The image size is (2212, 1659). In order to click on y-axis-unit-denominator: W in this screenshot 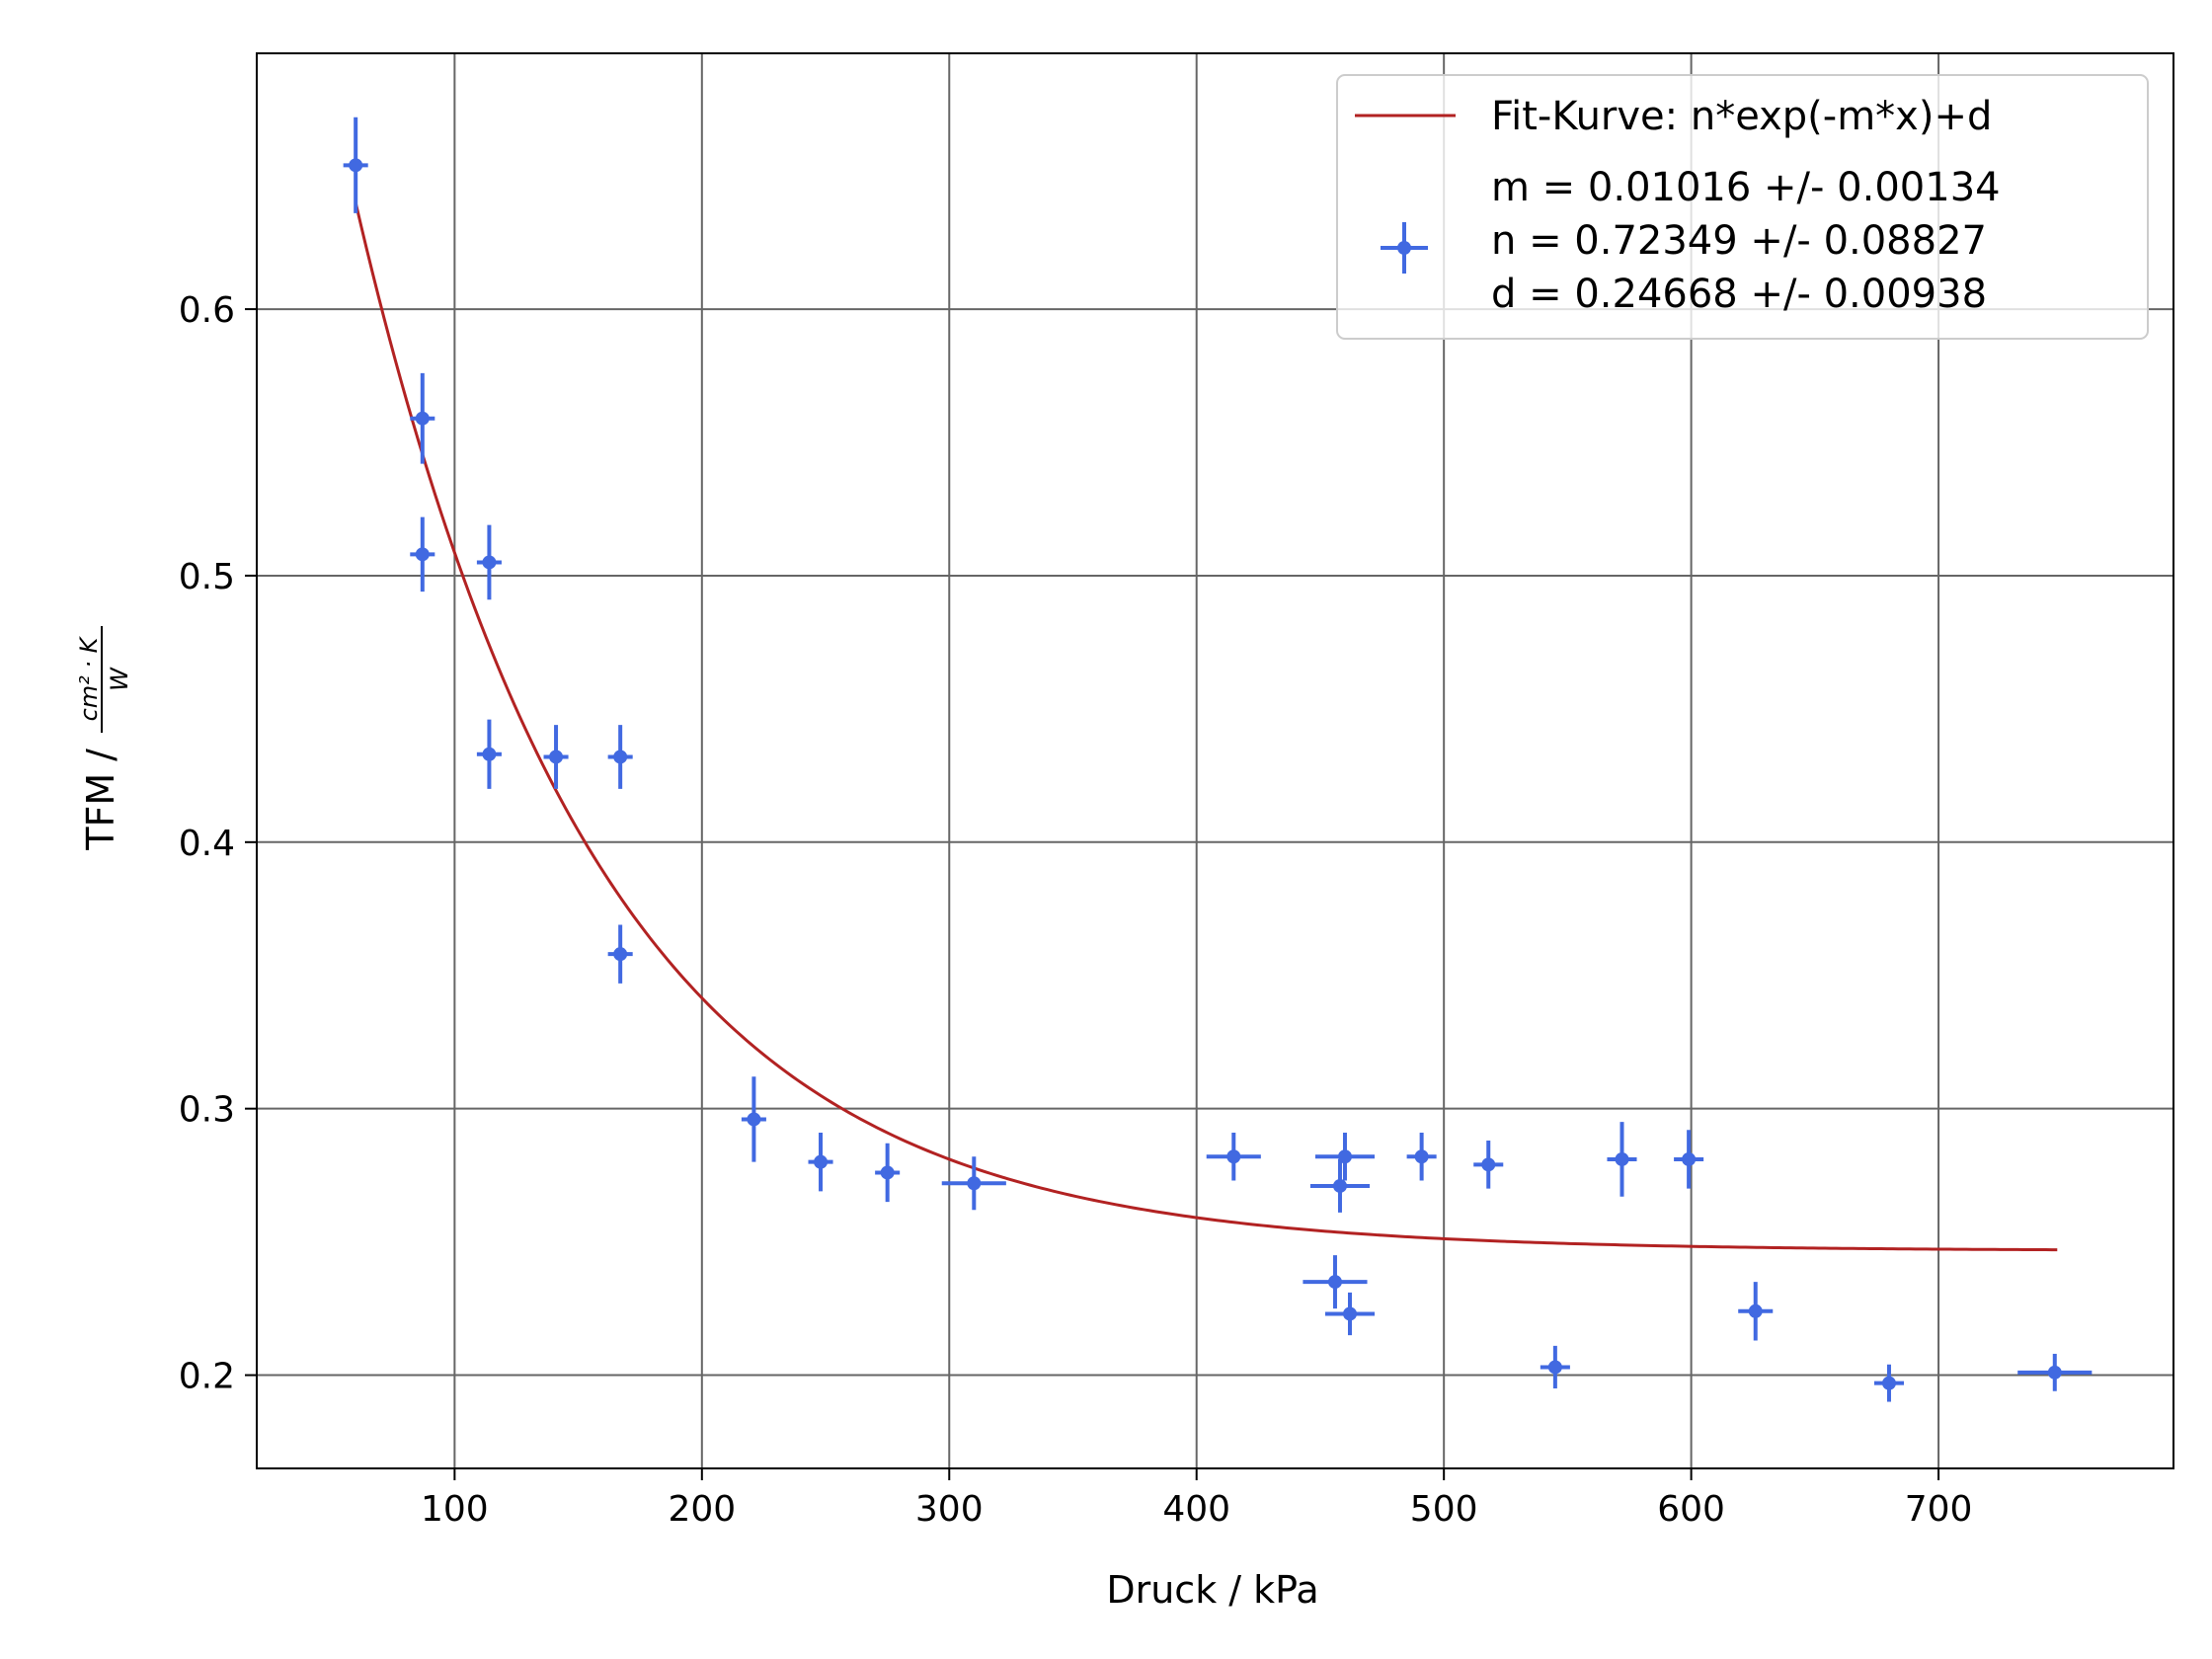, I will do `click(120, 679)`.